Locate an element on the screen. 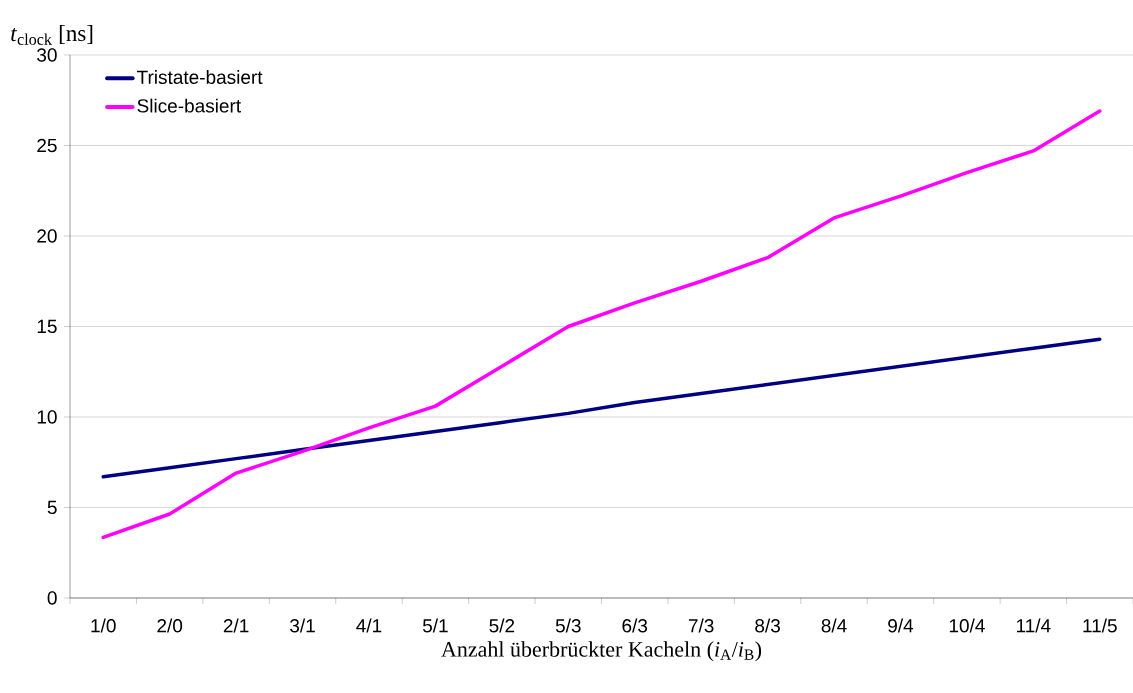 This screenshot has width=1133, height=693. x-tick-label: 11/5 is located at coordinates (1100, 625).